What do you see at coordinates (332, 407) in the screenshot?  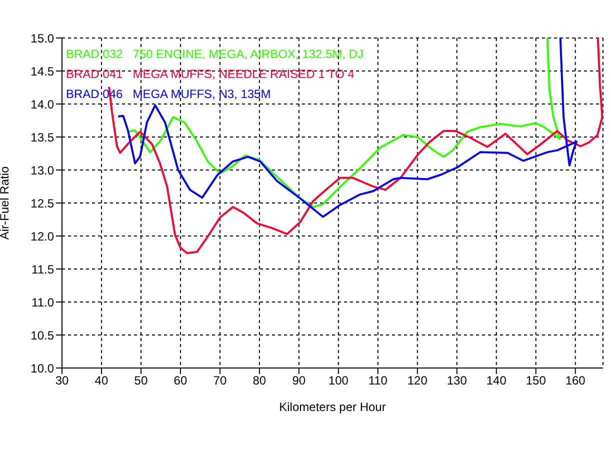 I see `x-axis-title: Kilometers per Hour` at bounding box center [332, 407].